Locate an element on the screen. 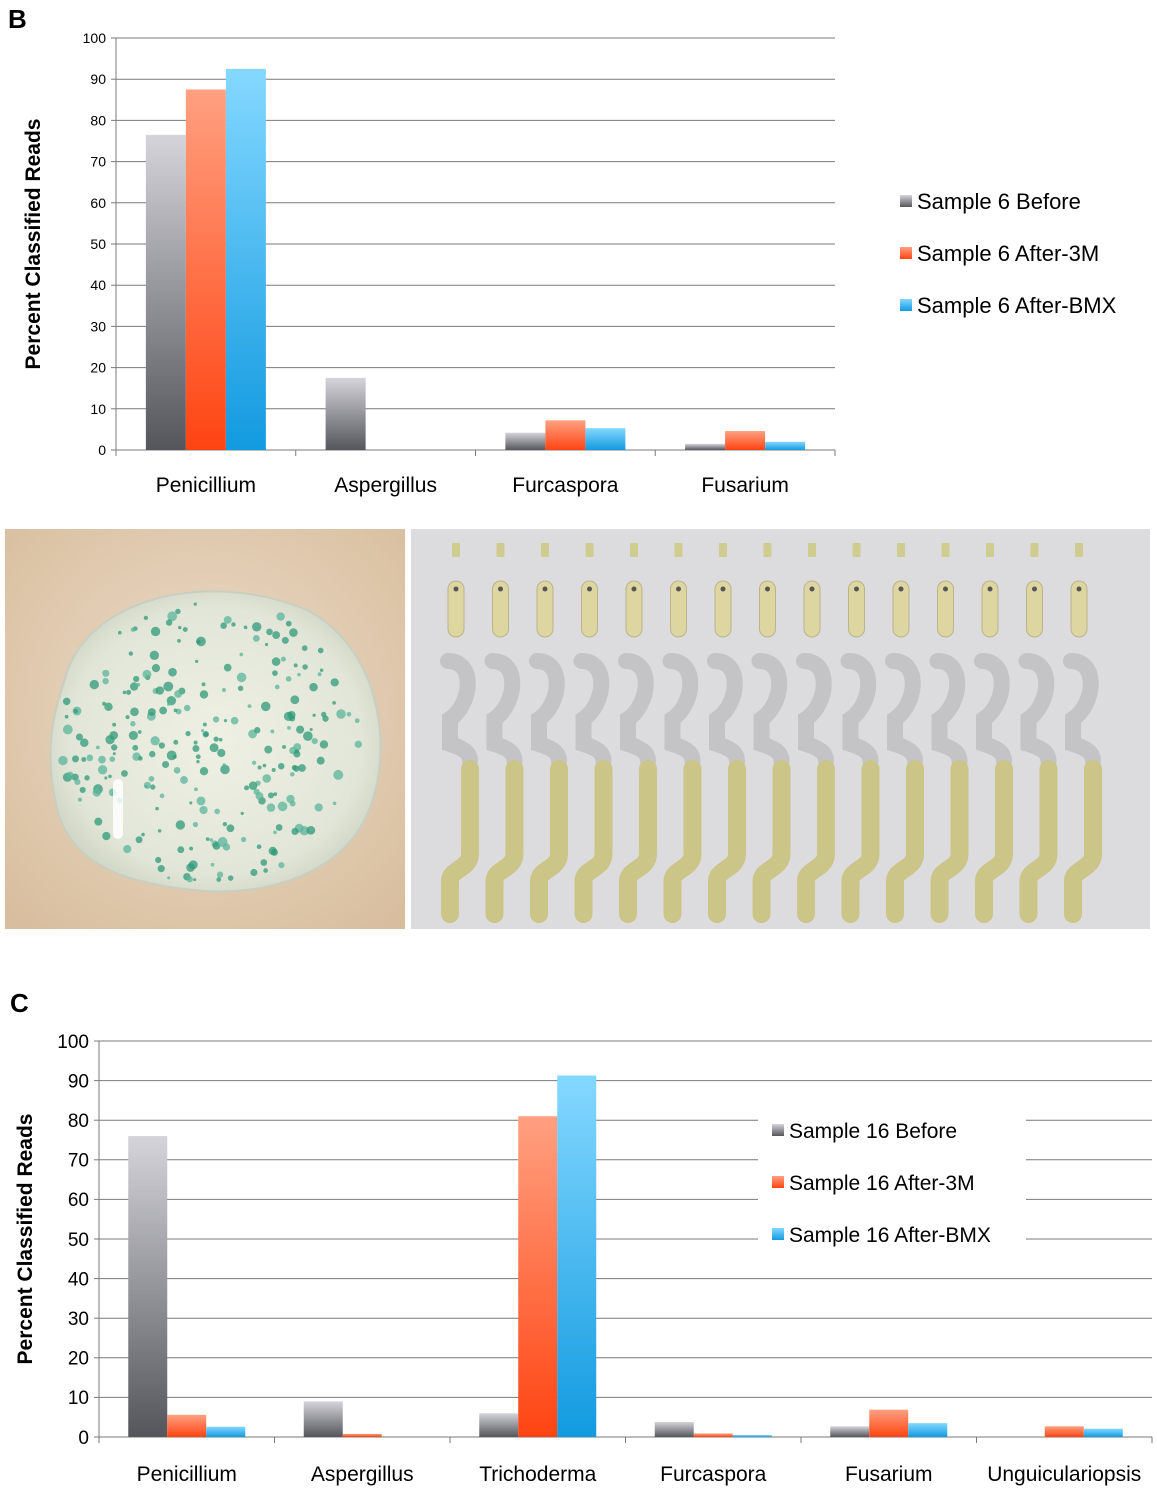 The height and width of the screenshot is (1495, 1157). legend-label: Sample 16 After-BMX is located at coordinates (890, 1235).